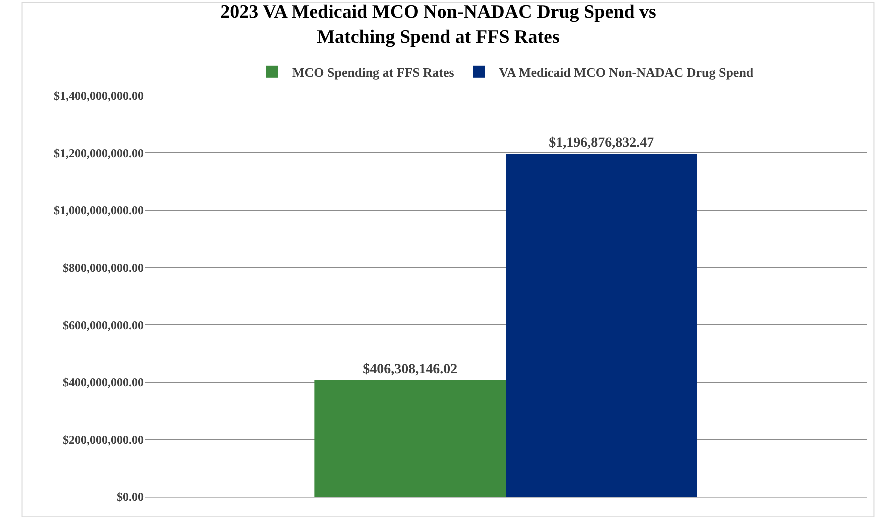 This screenshot has height=517, width=877. Describe the element at coordinates (103, 383) in the screenshot. I see `y-tick-label: $400,000,000.00` at that location.